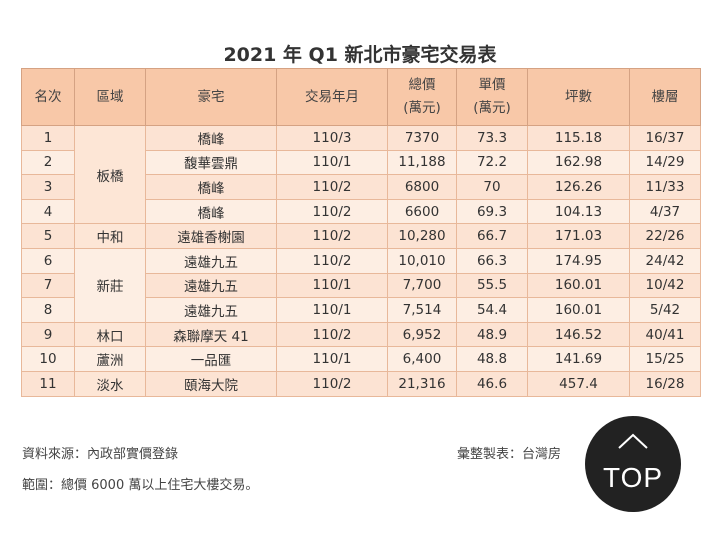 This screenshot has width=720, height=534. What do you see at coordinates (492, 236) in the screenshot?
I see `cell-unit-price: 66.7` at bounding box center [492, 236].